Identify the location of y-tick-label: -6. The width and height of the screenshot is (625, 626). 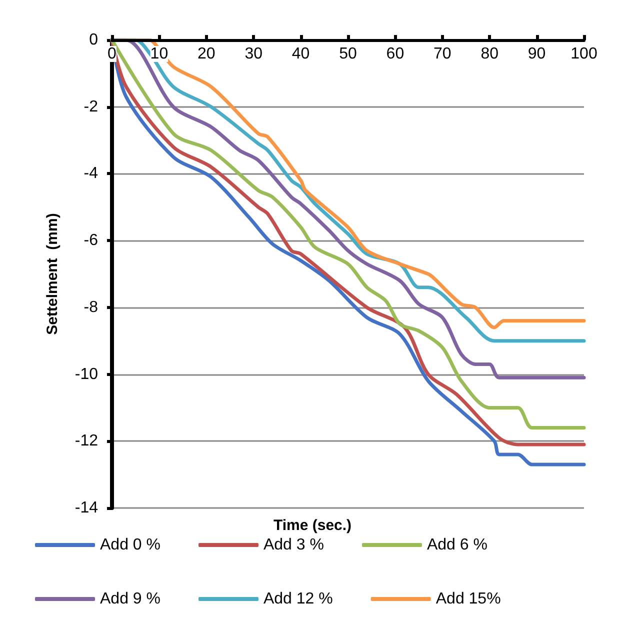
(91, 241).